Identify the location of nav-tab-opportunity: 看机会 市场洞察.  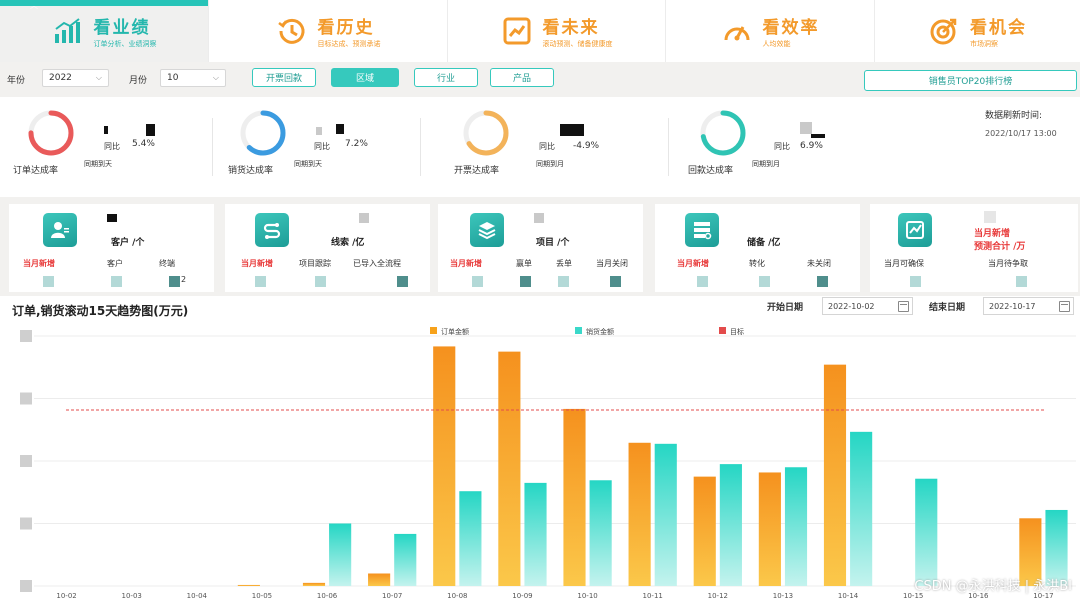
(977, 31).